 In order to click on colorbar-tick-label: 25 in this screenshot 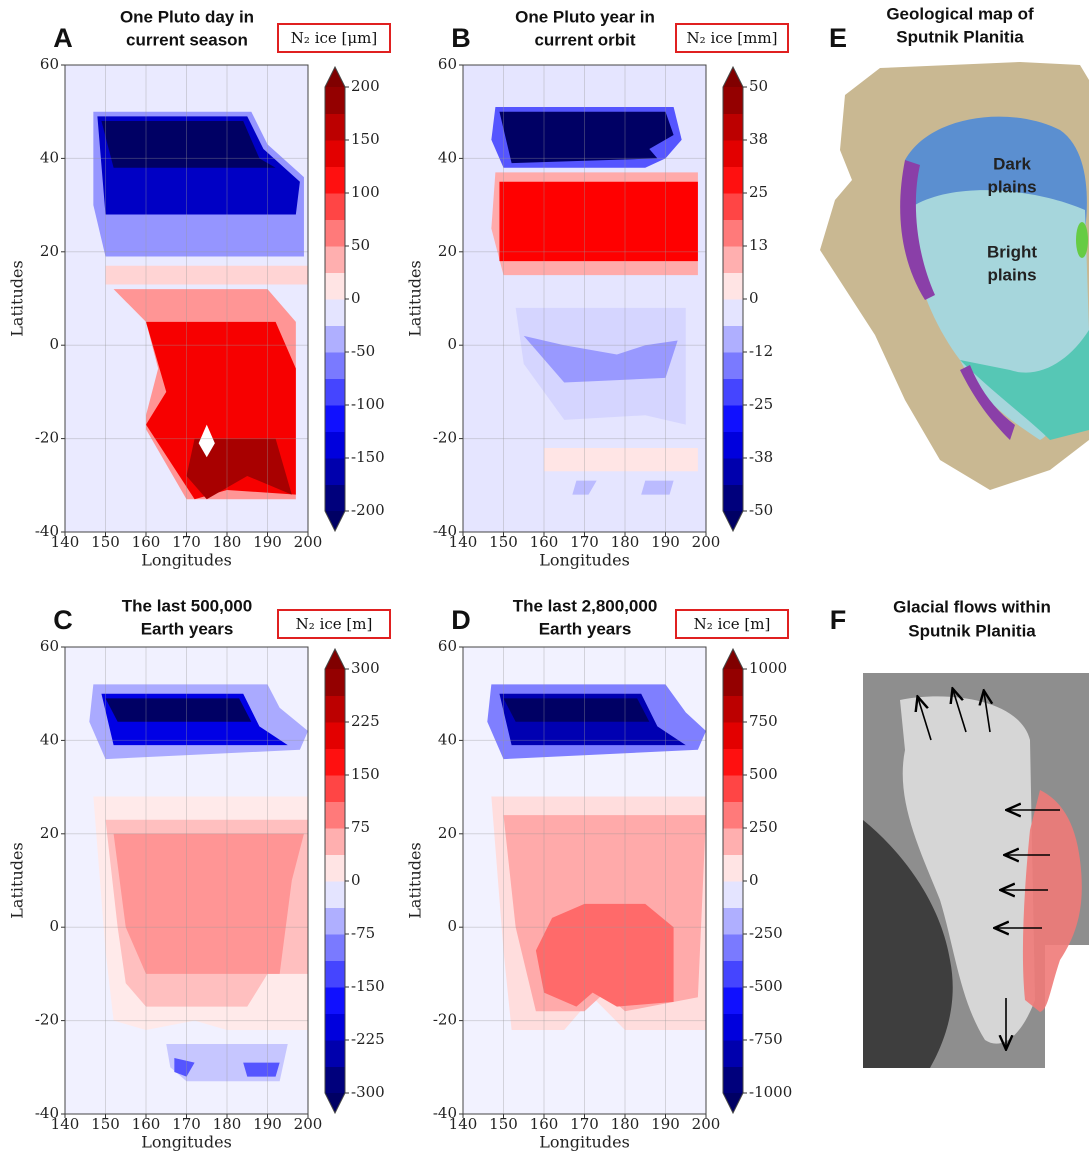, I will do `click(758, 192)`.